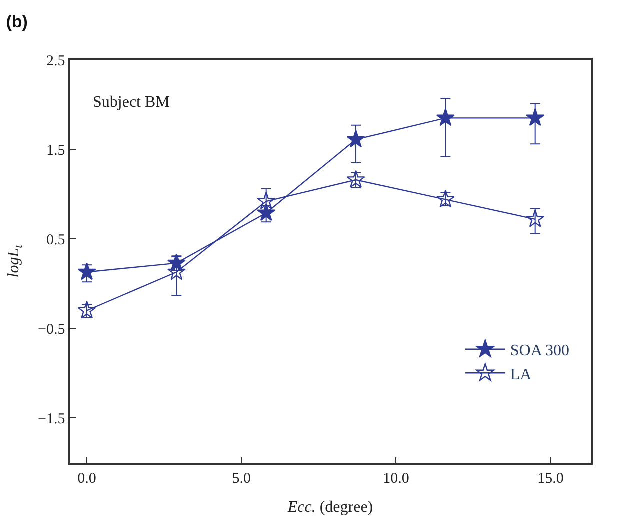 Image resolution: width=621 pixels, height=525 pixels. I want to click on y-tick-label: 1.5, so click(56, 150).